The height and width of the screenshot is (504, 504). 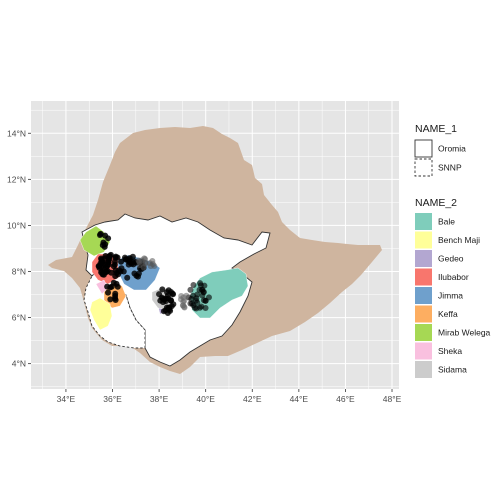 What do you see at coordinates (16, 225) in the screenshot?
I see `y-tick-label: 10°N` at bounding box center [16, 225].